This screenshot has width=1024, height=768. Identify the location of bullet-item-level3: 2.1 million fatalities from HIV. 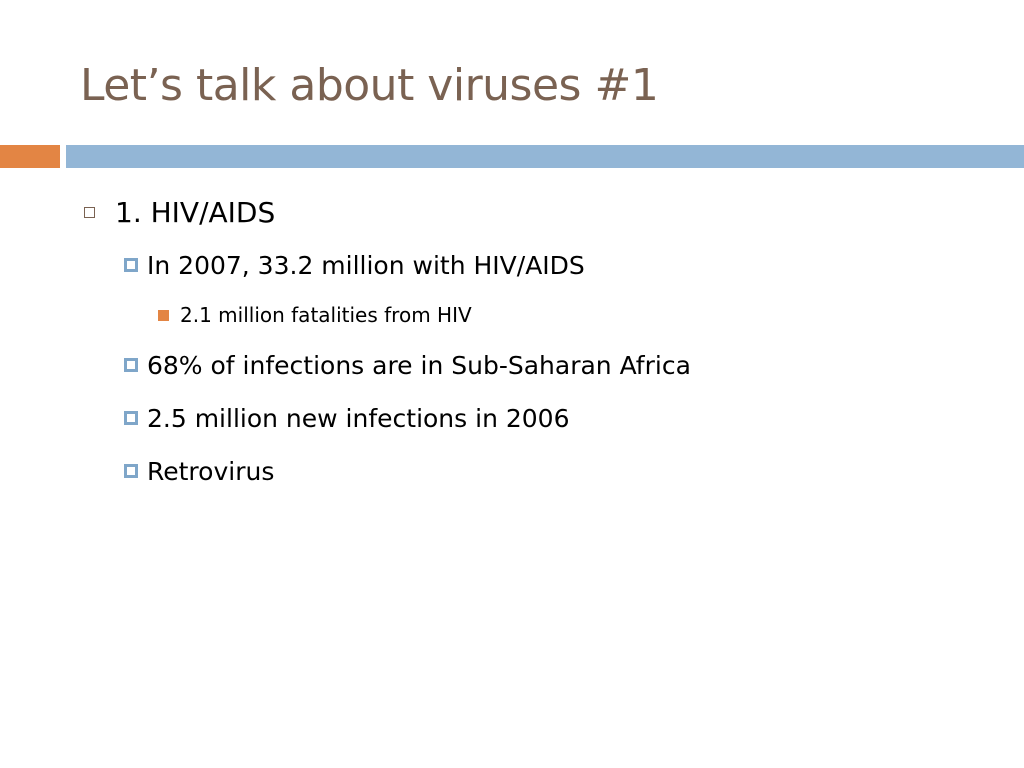
(315, 315).